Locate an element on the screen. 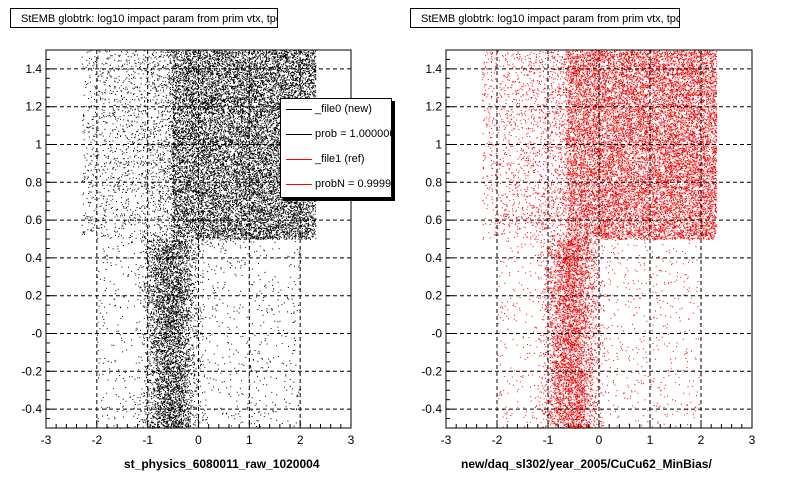 Image resolution: width=800 pixels, height=480 pixels. plot-left-xlabel: st_physics_6080011_raw_1020004 is located at coordinates (222, 464).